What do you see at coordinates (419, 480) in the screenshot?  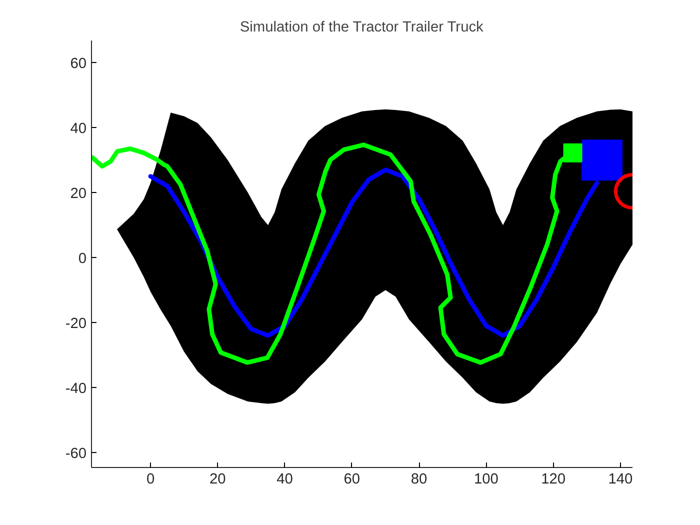 I see `x-tick-label: 80` at bounding box center [419, 480].